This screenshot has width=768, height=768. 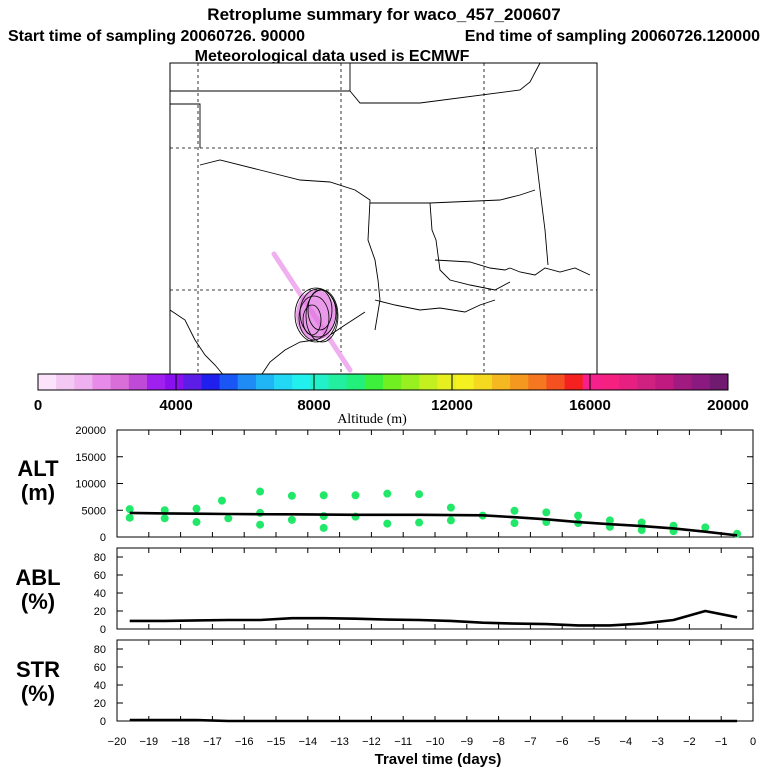 I want to click on end-time-label: End time of sampling 20060726.120000, so click(x=612, y=36).